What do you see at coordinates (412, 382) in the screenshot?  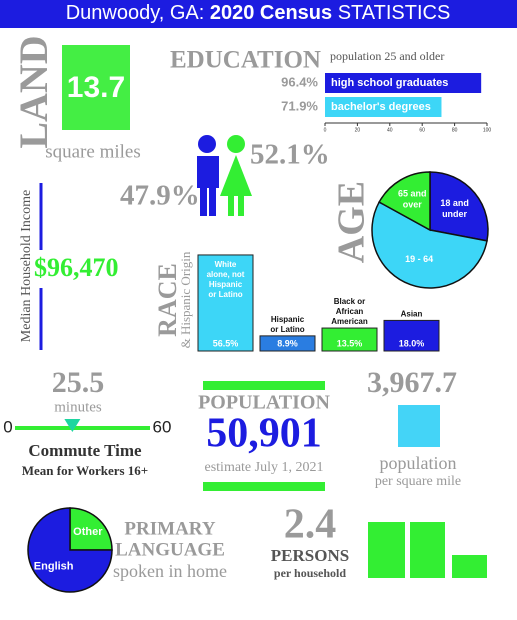 I see `density-value: 3,967.7` at bounding box center [412, 382].